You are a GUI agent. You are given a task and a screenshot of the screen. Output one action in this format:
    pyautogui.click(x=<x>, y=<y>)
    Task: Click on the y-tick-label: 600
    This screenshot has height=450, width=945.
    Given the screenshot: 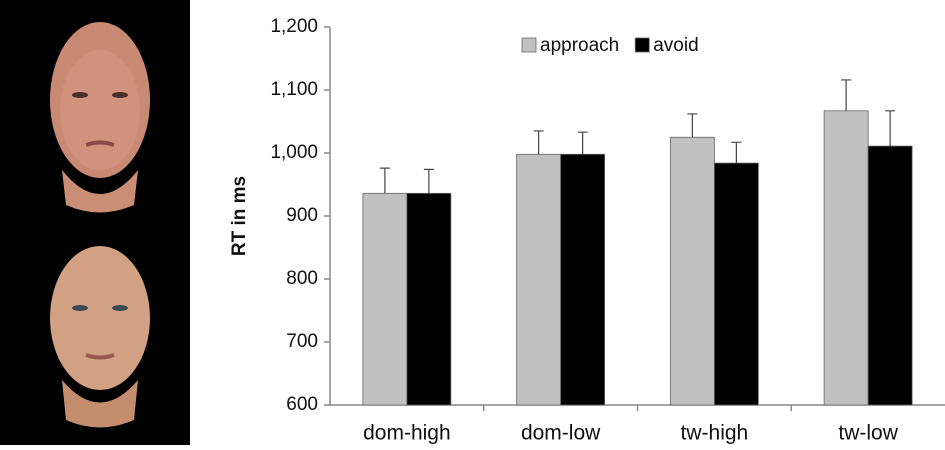 What is the action you would take?
    pyautogui.click(x=302, y=404)
    